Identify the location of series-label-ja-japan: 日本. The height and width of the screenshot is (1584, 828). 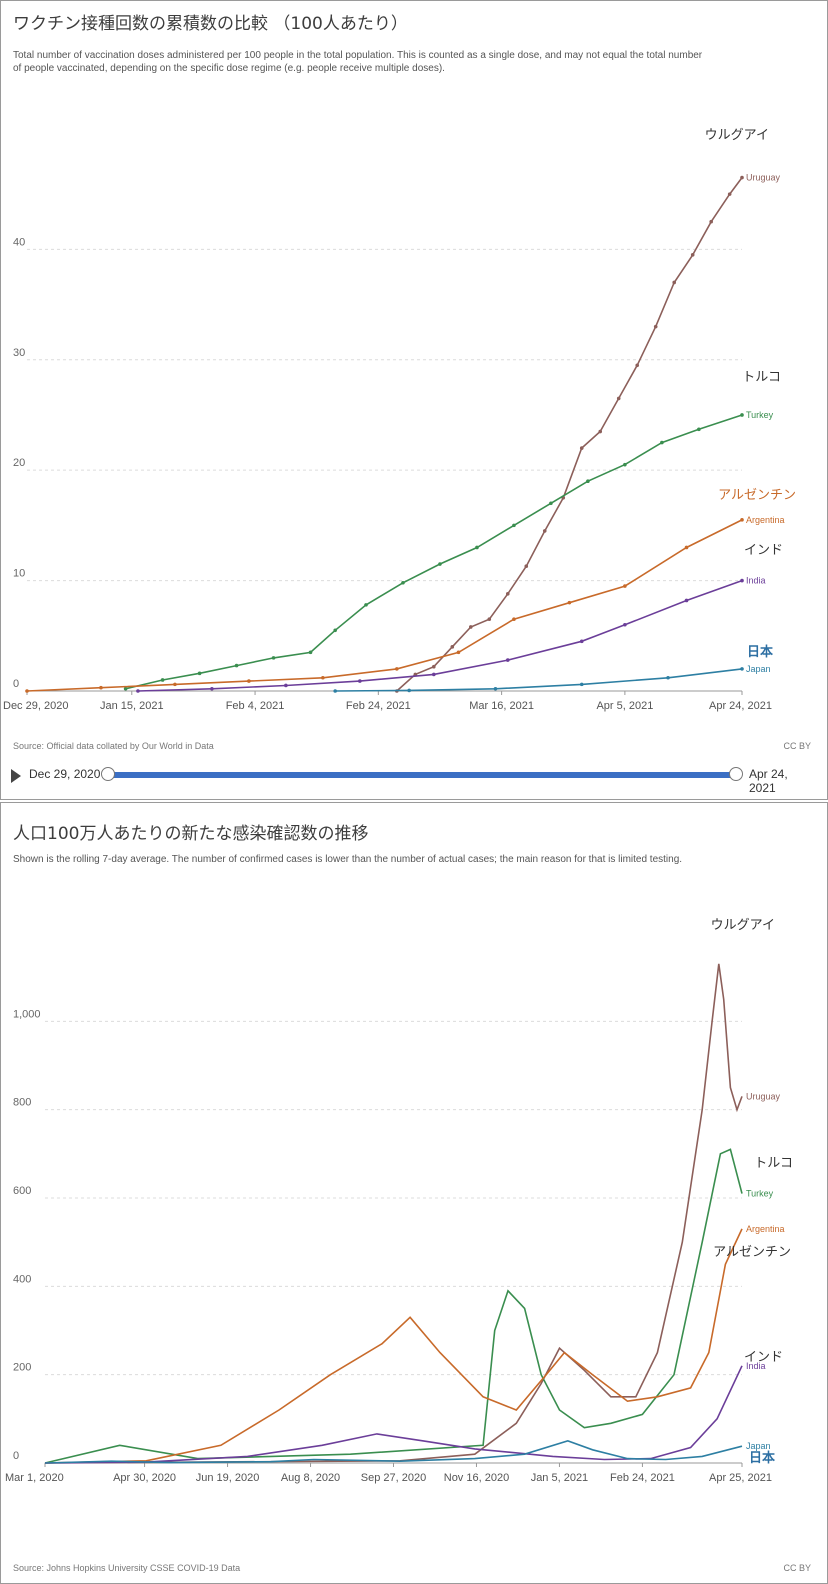
(760, 651).